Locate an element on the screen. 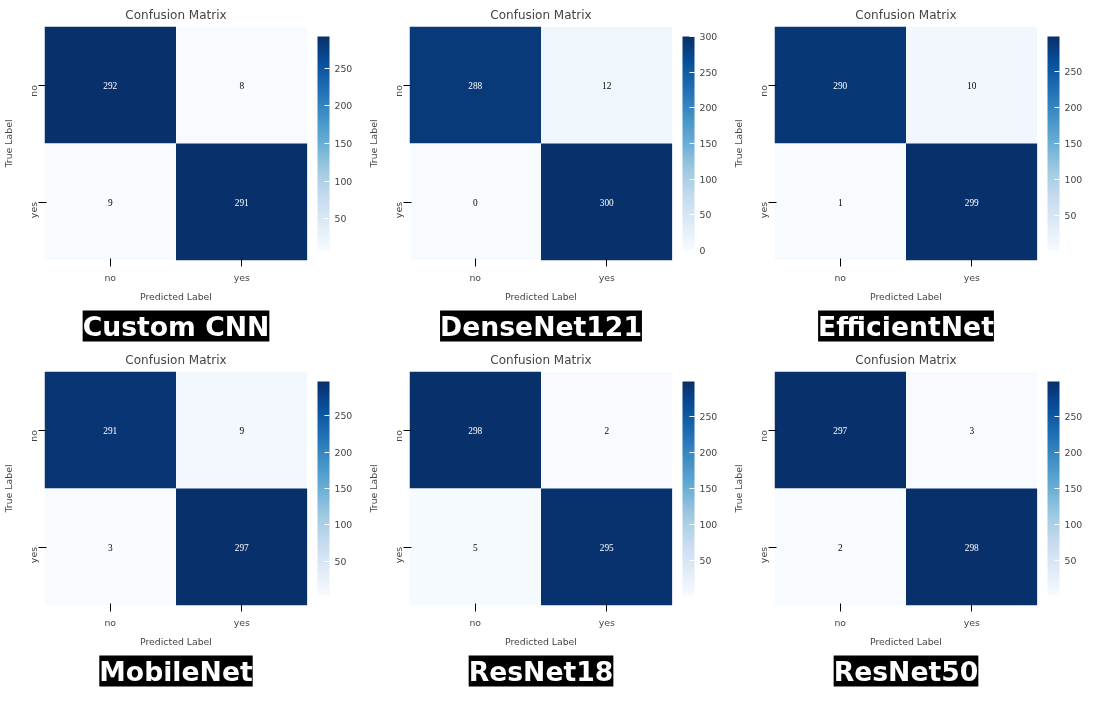 The width and height of the screenshot is (1107, 701). text: ResNet50 is located at coordinates (906, 671).